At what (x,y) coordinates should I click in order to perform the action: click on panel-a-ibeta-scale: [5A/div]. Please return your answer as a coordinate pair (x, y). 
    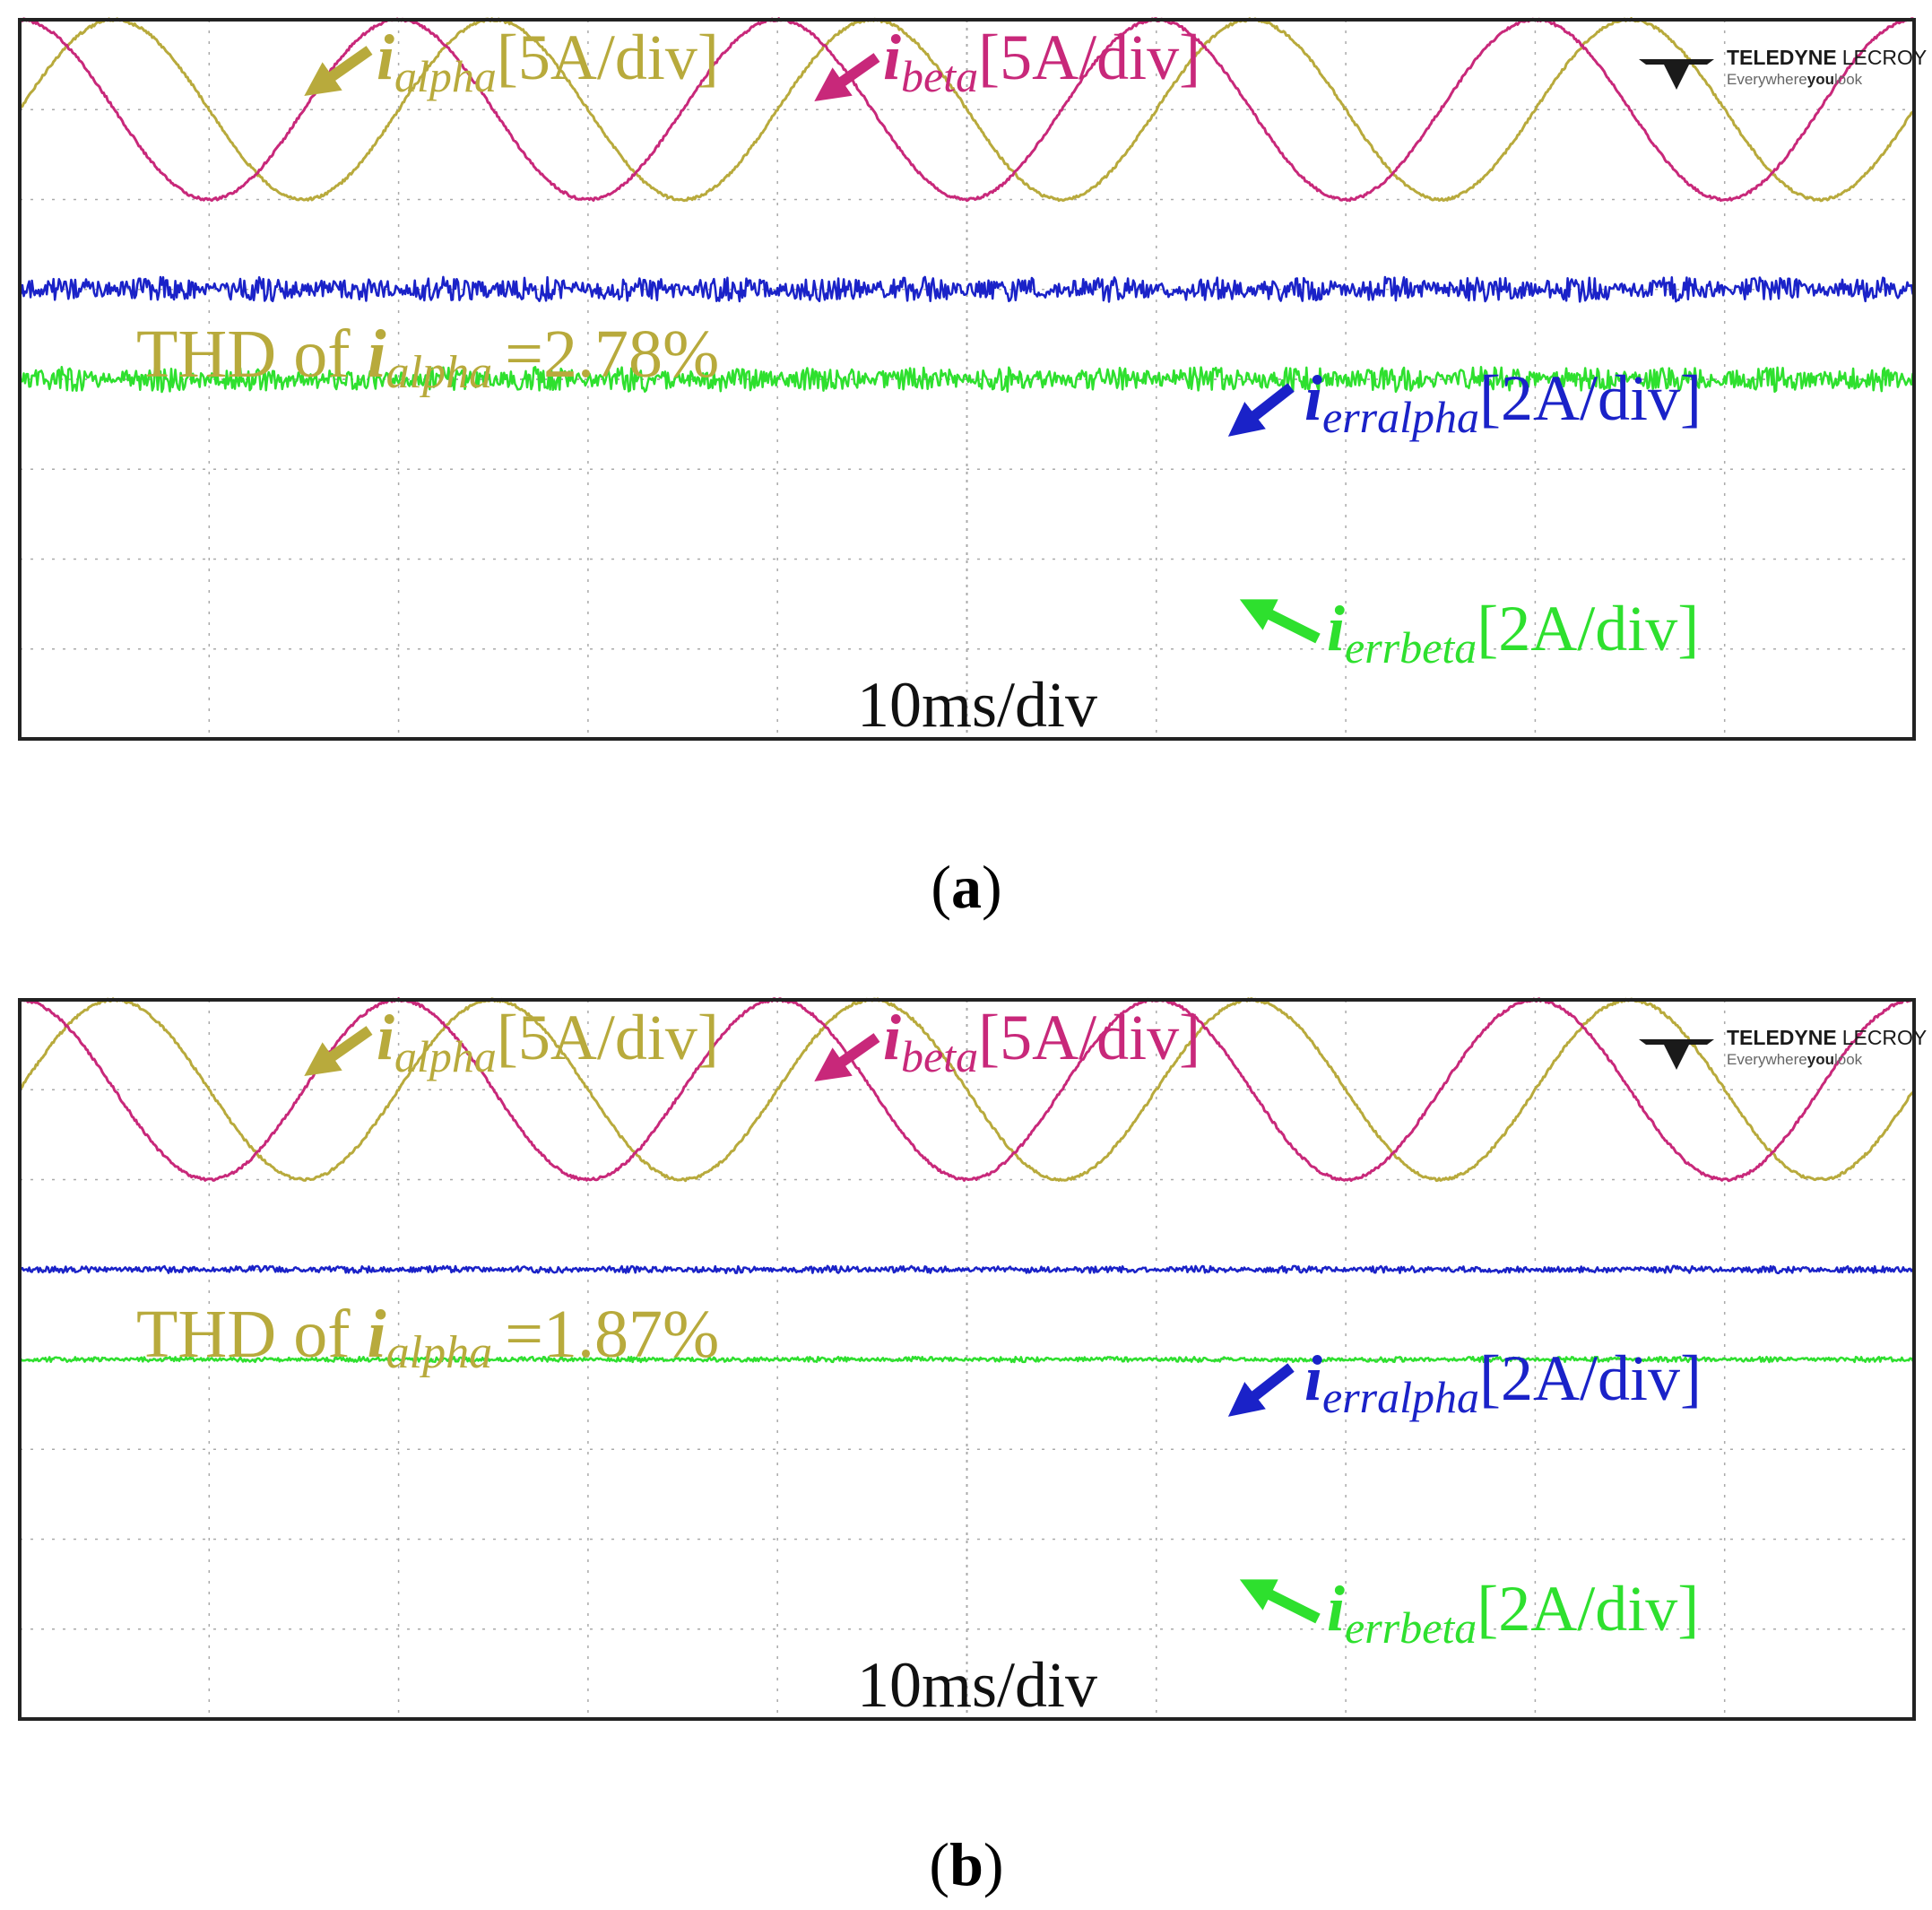
    Looking at the image, I should click on (1089, 57).